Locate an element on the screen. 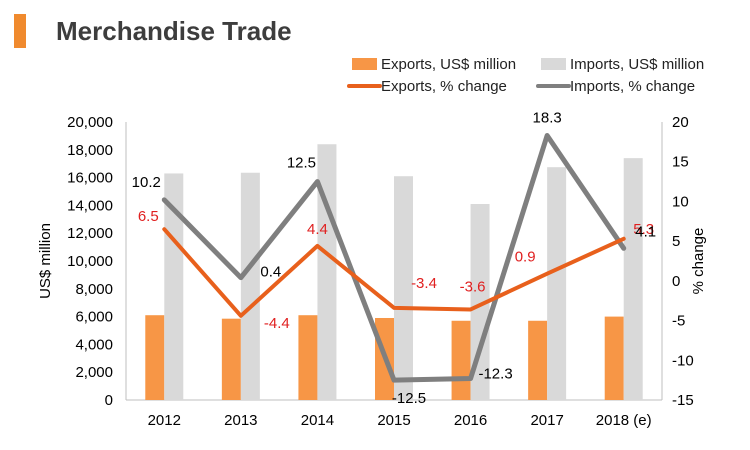  y-tick-label: 8,000 is located at coordinates (94, 289).